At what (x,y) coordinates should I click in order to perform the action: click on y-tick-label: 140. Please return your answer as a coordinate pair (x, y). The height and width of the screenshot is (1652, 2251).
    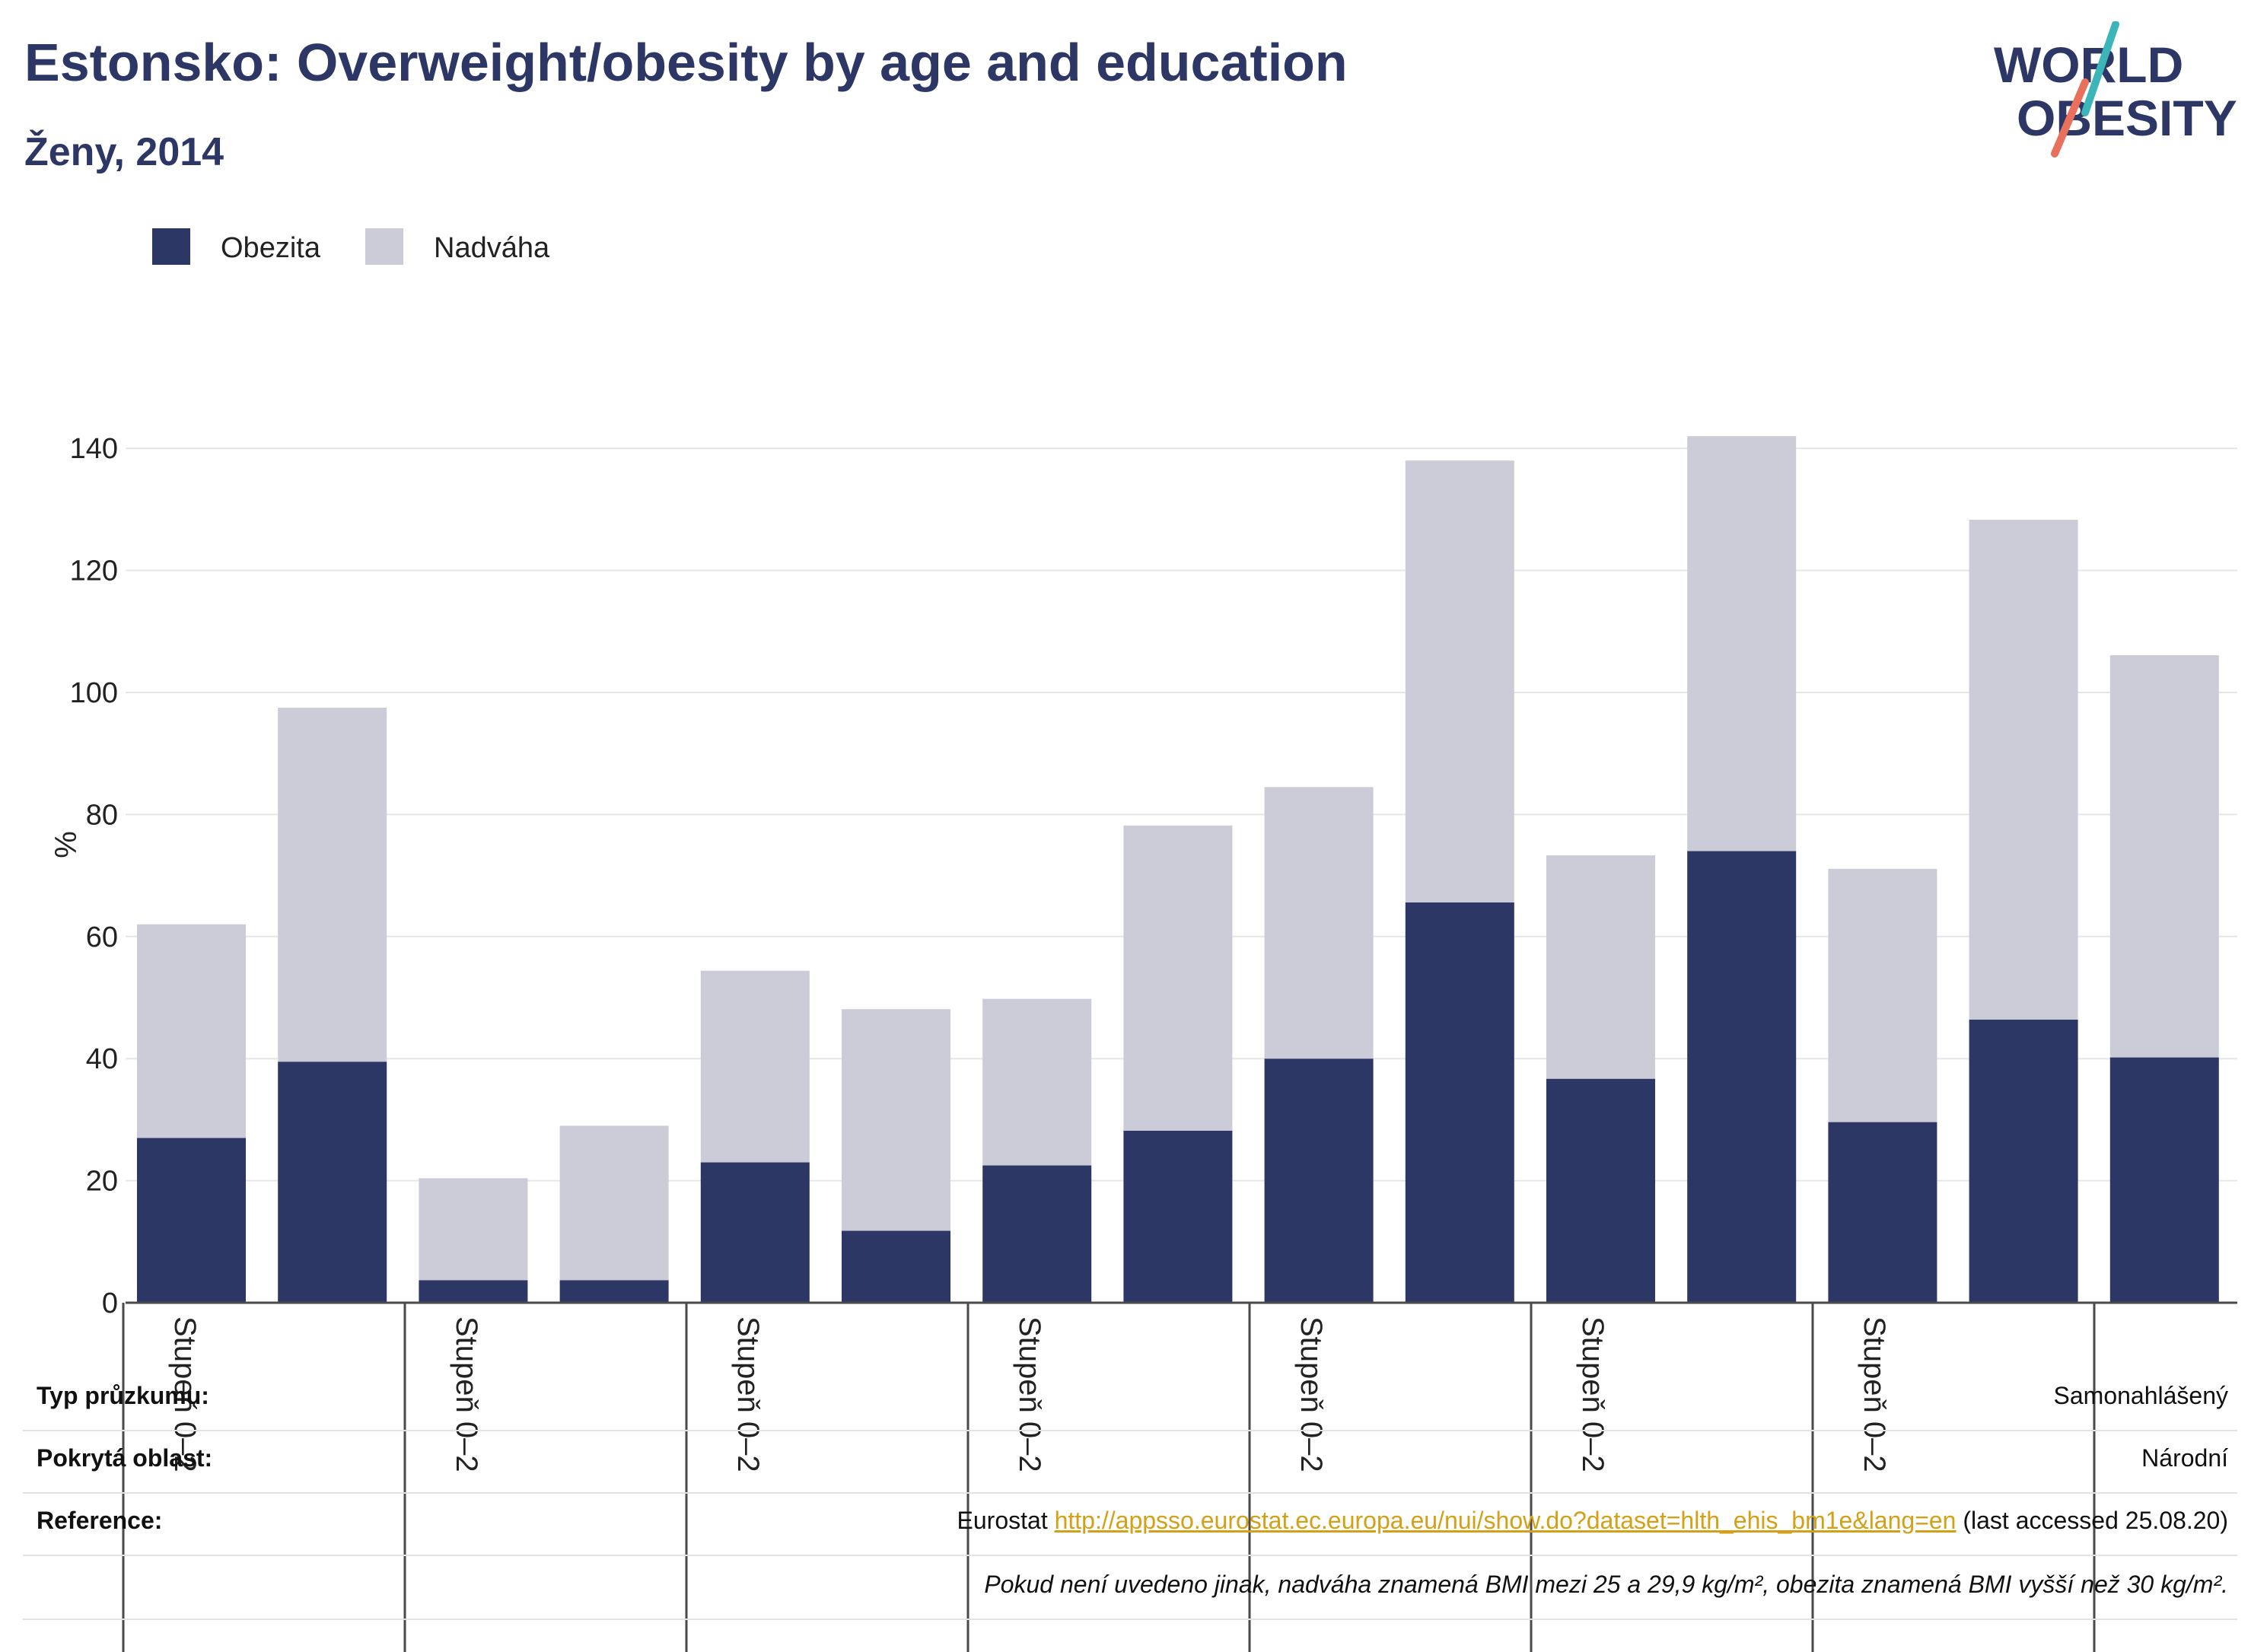
    Looking at the image, I should click on (94, 449).